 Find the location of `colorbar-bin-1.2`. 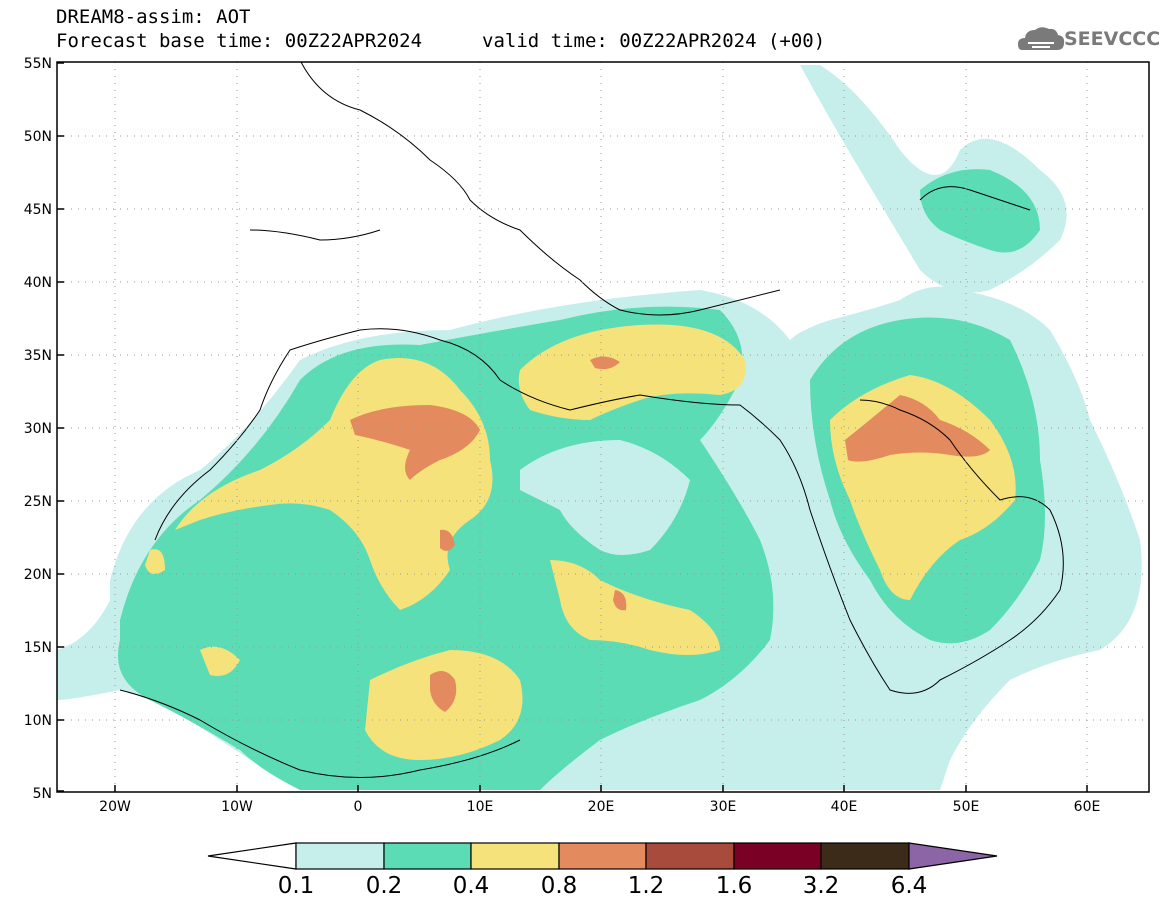

colorbar-bin-1.2 is located at coordinates (690, 856).